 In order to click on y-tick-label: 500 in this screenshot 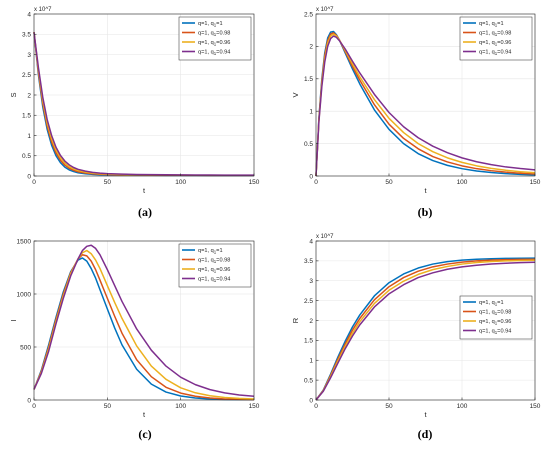, I will do `click(25, 347)`.